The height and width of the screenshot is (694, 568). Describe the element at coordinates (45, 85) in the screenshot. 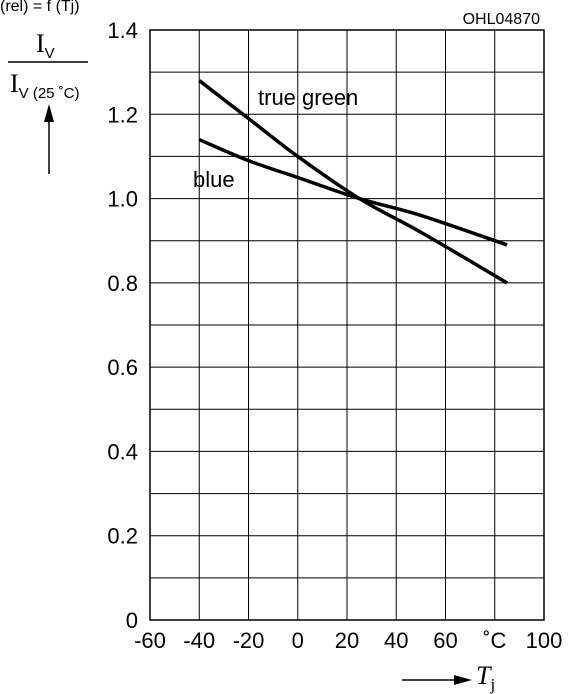

I see `y-axis-label-denominator: IV (25 ˚C)` at that location.